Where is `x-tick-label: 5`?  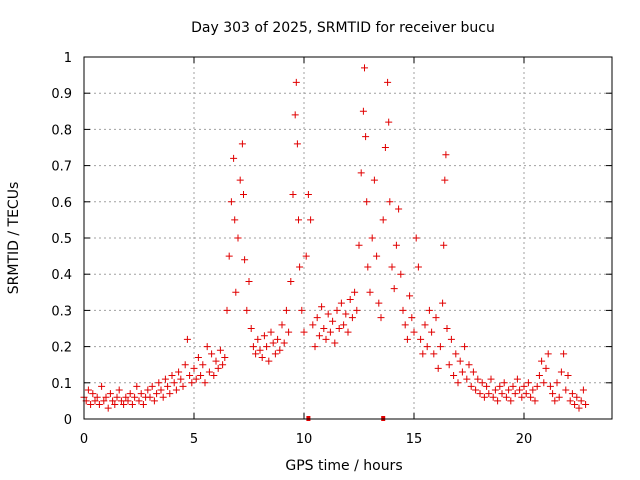
x-tick-label: 5 is located at coordinates (194, 439).